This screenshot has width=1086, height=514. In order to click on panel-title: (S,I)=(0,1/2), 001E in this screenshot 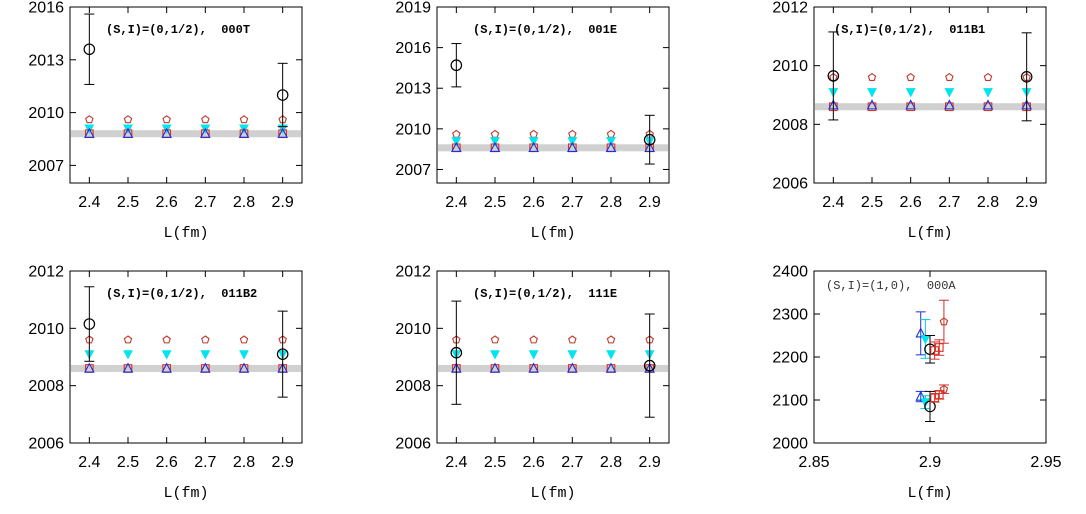, I will do `click(545, 30)`.